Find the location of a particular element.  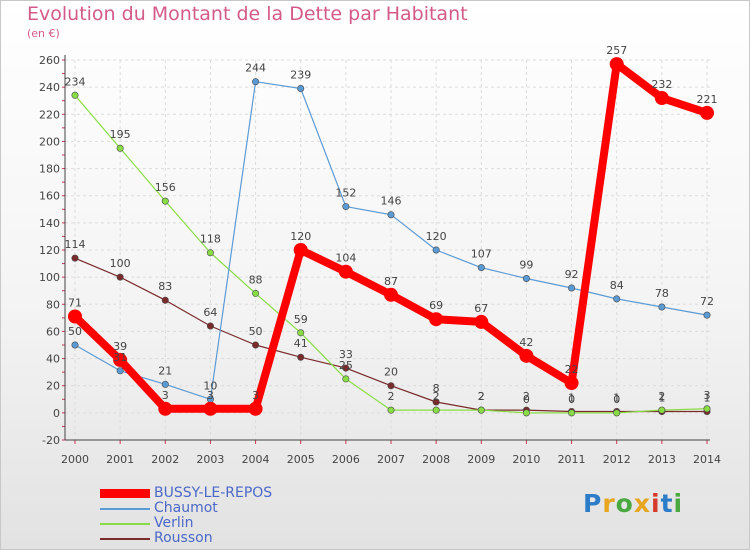

data-label-rousson: 64 is located at coordinates (210, 312).